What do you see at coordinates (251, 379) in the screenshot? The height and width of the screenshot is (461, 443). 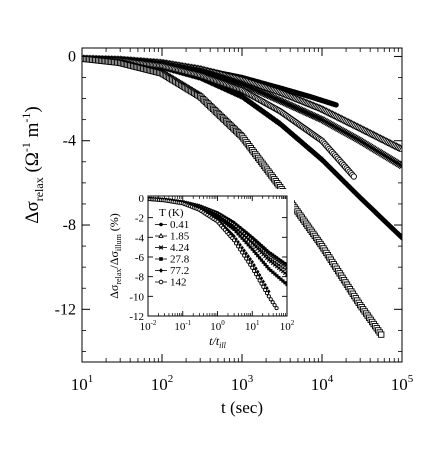 I see `main-x-tick-label-exponent: 3` at bounding box center [251, 379].